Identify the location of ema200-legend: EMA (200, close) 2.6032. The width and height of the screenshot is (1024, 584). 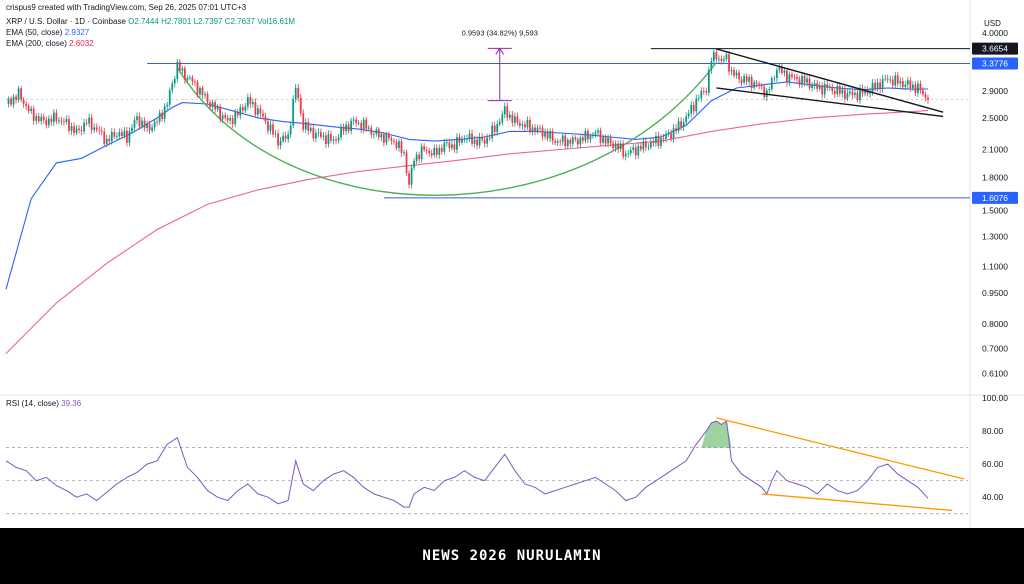
(50, 43).